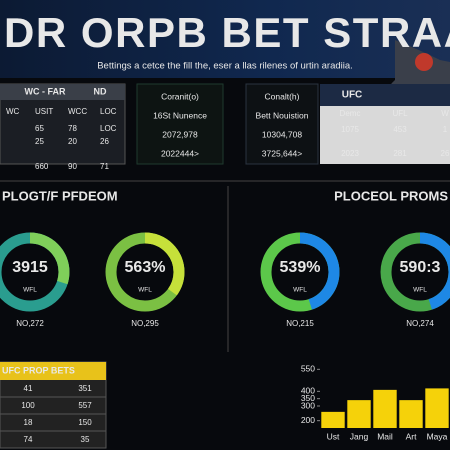 Image resolution: width=450 pixels, height=450 pixels. What do you see at coordinates (28, 405) in the screenshot?
I see `cell: 100` at bounding box center [28, 405].